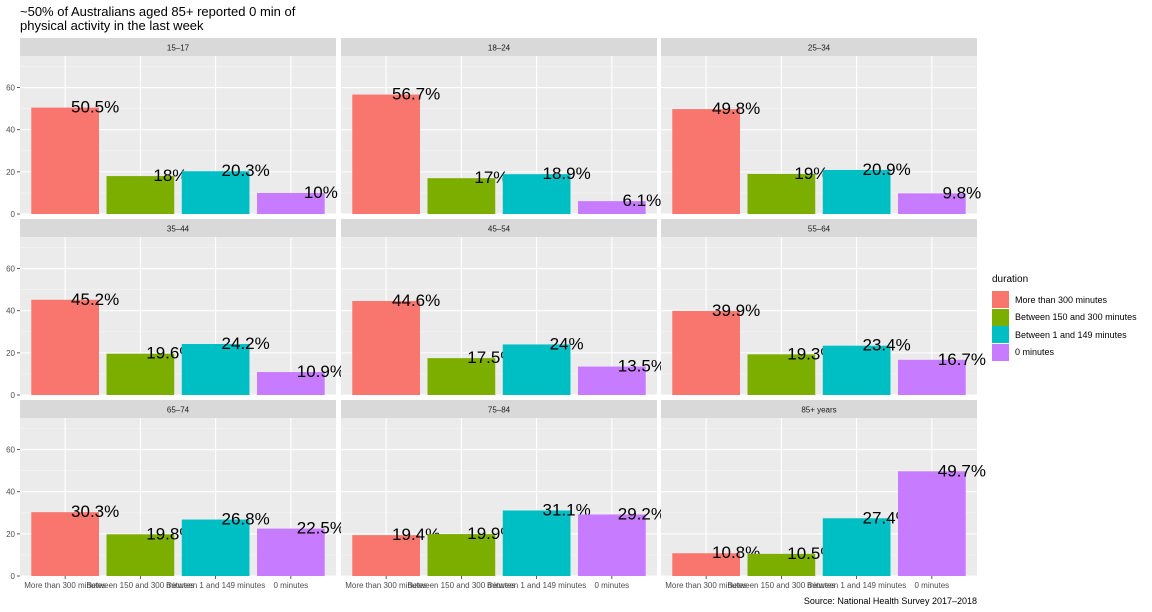 This screenshot has height=612, width=1152. Describe the element at coordinates (416, 300) in the screenshot. I see `data-label: 44.6%` at that location.